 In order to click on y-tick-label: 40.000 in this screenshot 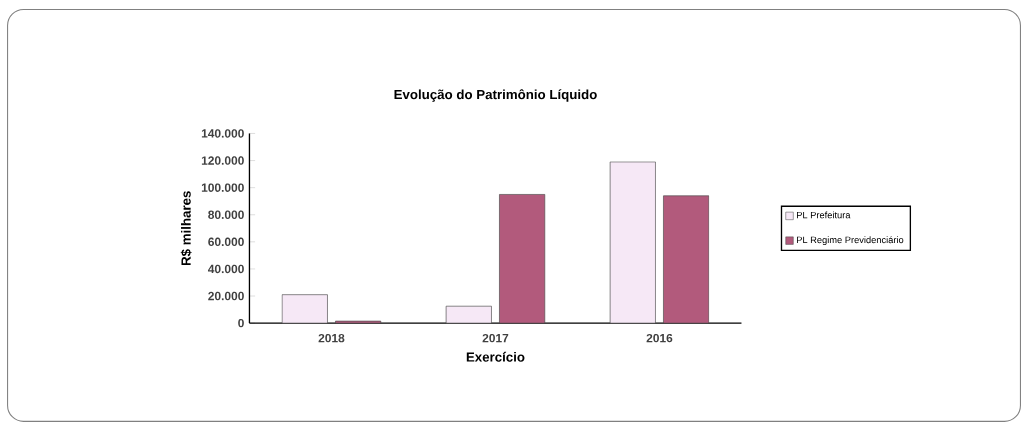, I will do `click(225, 269)`.